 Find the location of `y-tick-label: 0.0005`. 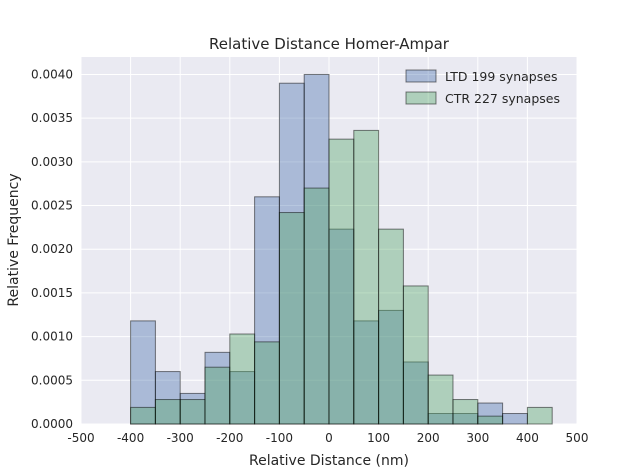

y-tick-label: 0.0005 is located at coordinates (52, 380).